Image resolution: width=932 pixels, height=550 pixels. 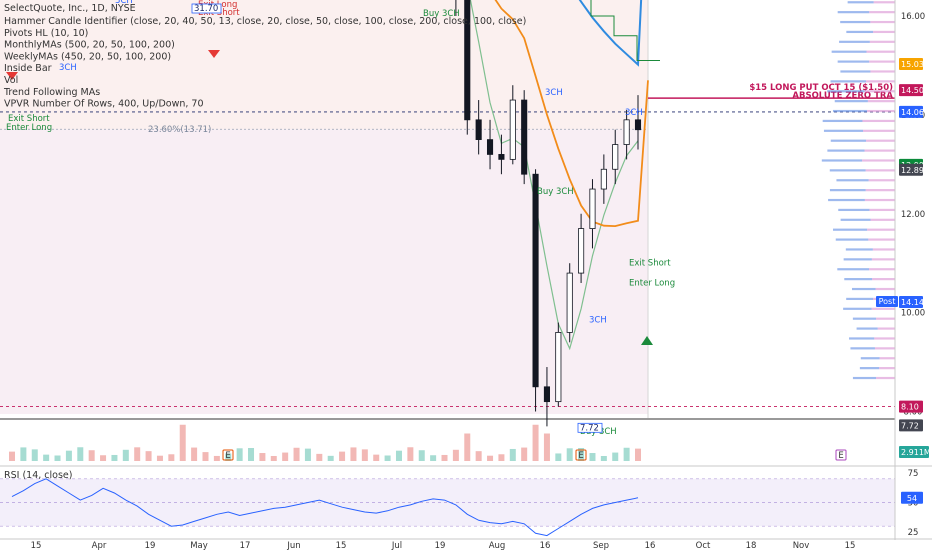 What do you see at coordinates (912, 64) in the screenshot?
I see `price-label-value: 15.03` at bounding box center [912, 64].